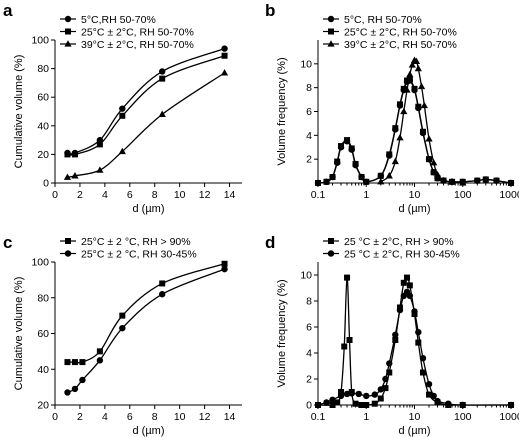 This screenshot has width=519, height=437. Describe the element at coordinates (130, 195) in the screenshot. I see `x-tick-label: 6` at that location.